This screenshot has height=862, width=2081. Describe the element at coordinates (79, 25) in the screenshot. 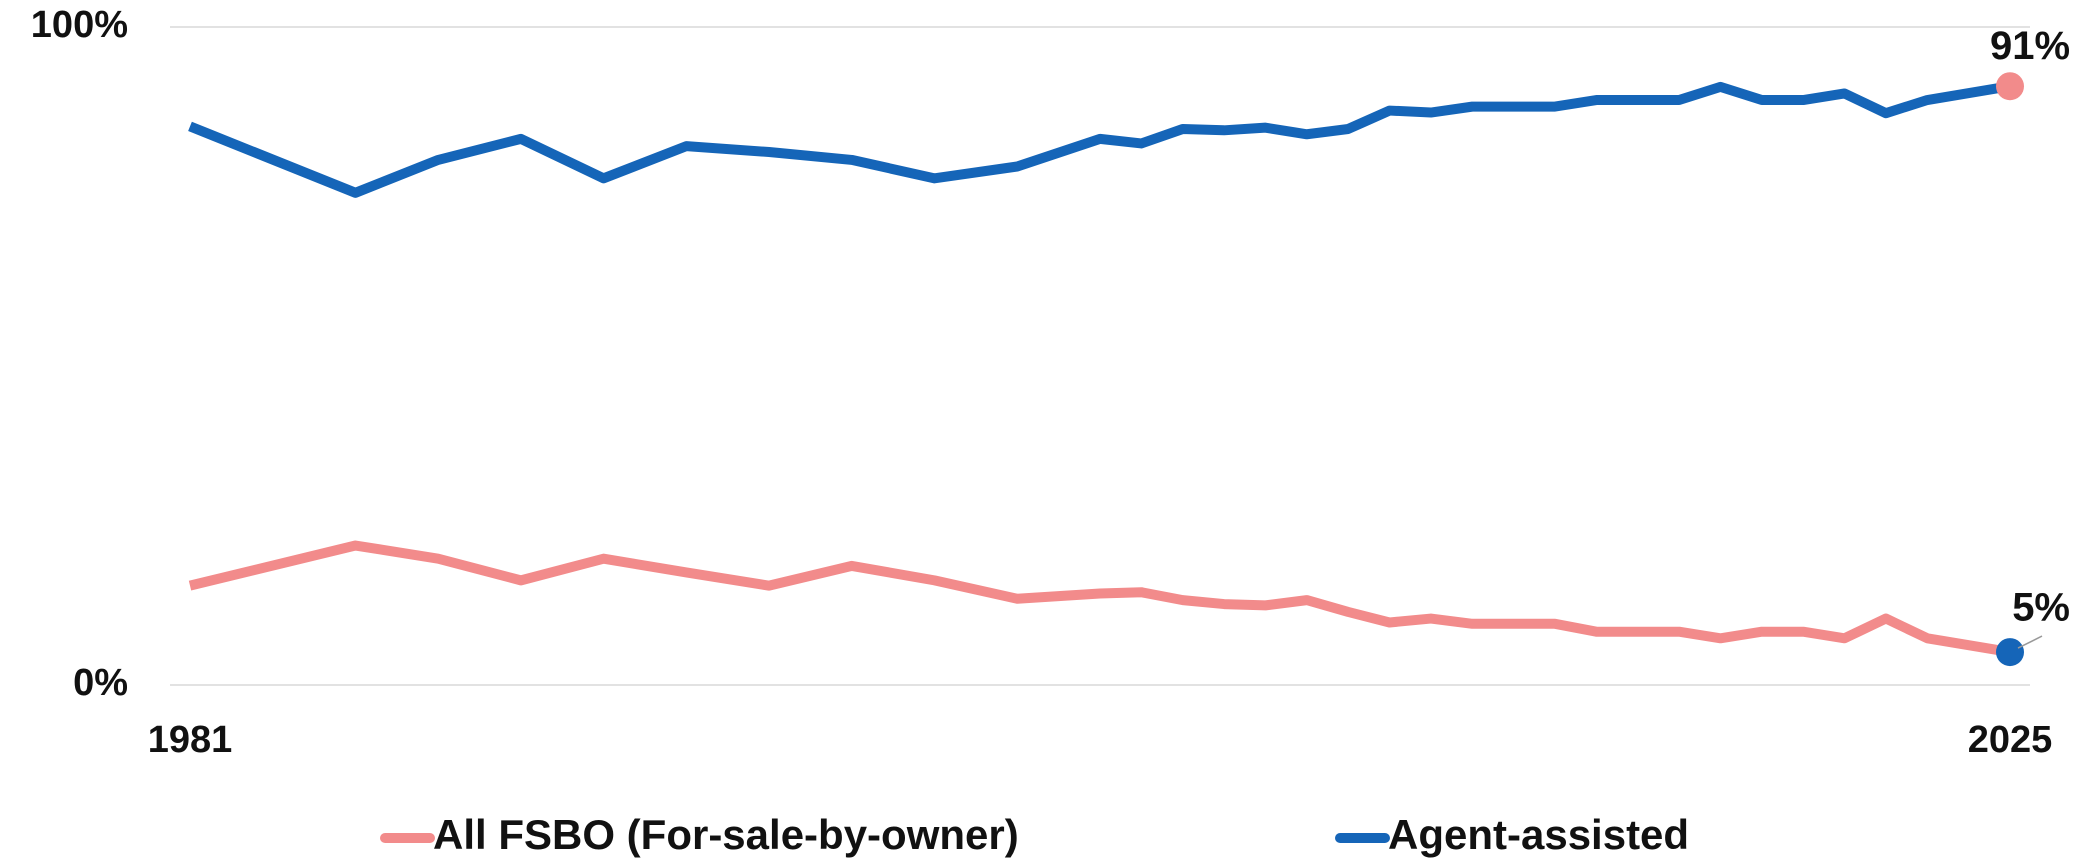

I see `y-tick-label: 100%` at that location.